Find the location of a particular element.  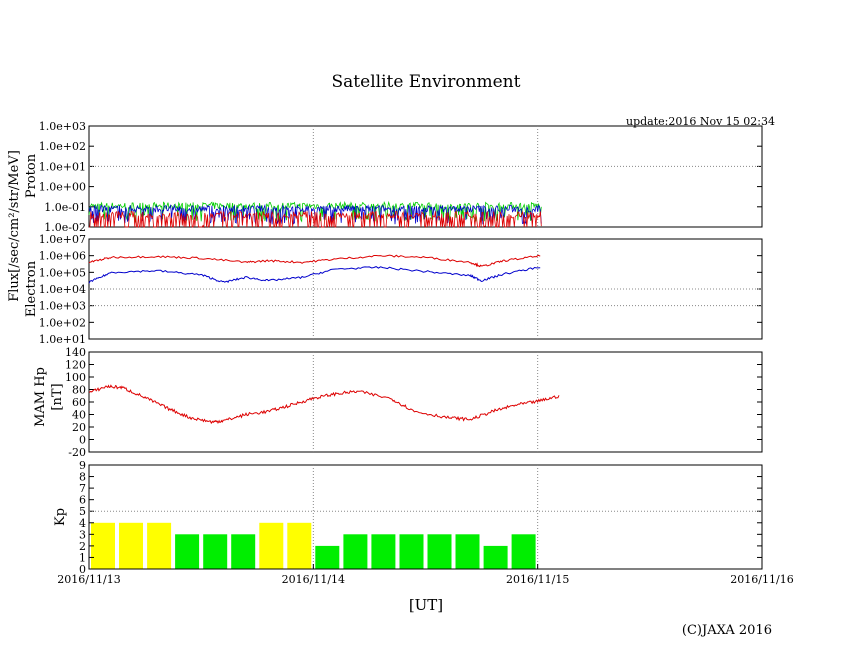

electron-ytick-label: 1.0e+07 is located at coordinates (62, 239).